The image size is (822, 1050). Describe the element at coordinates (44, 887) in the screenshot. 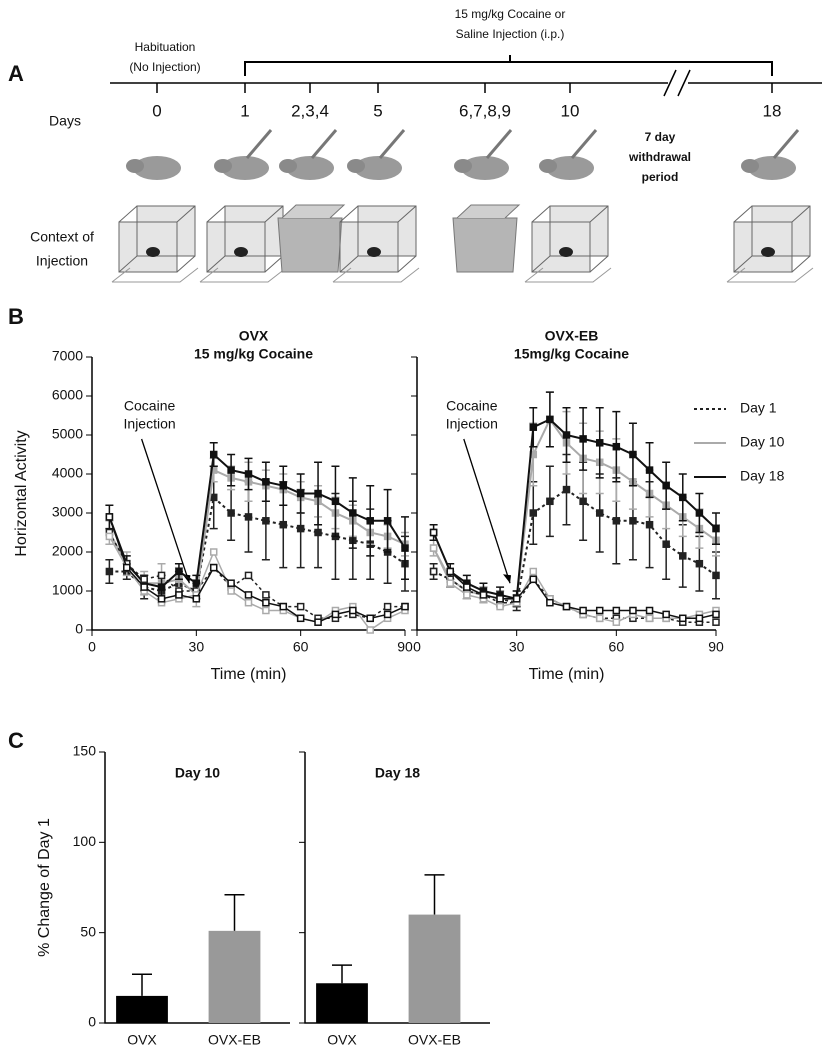

I see `y-axis-label: % Change of Day 1` at that location.